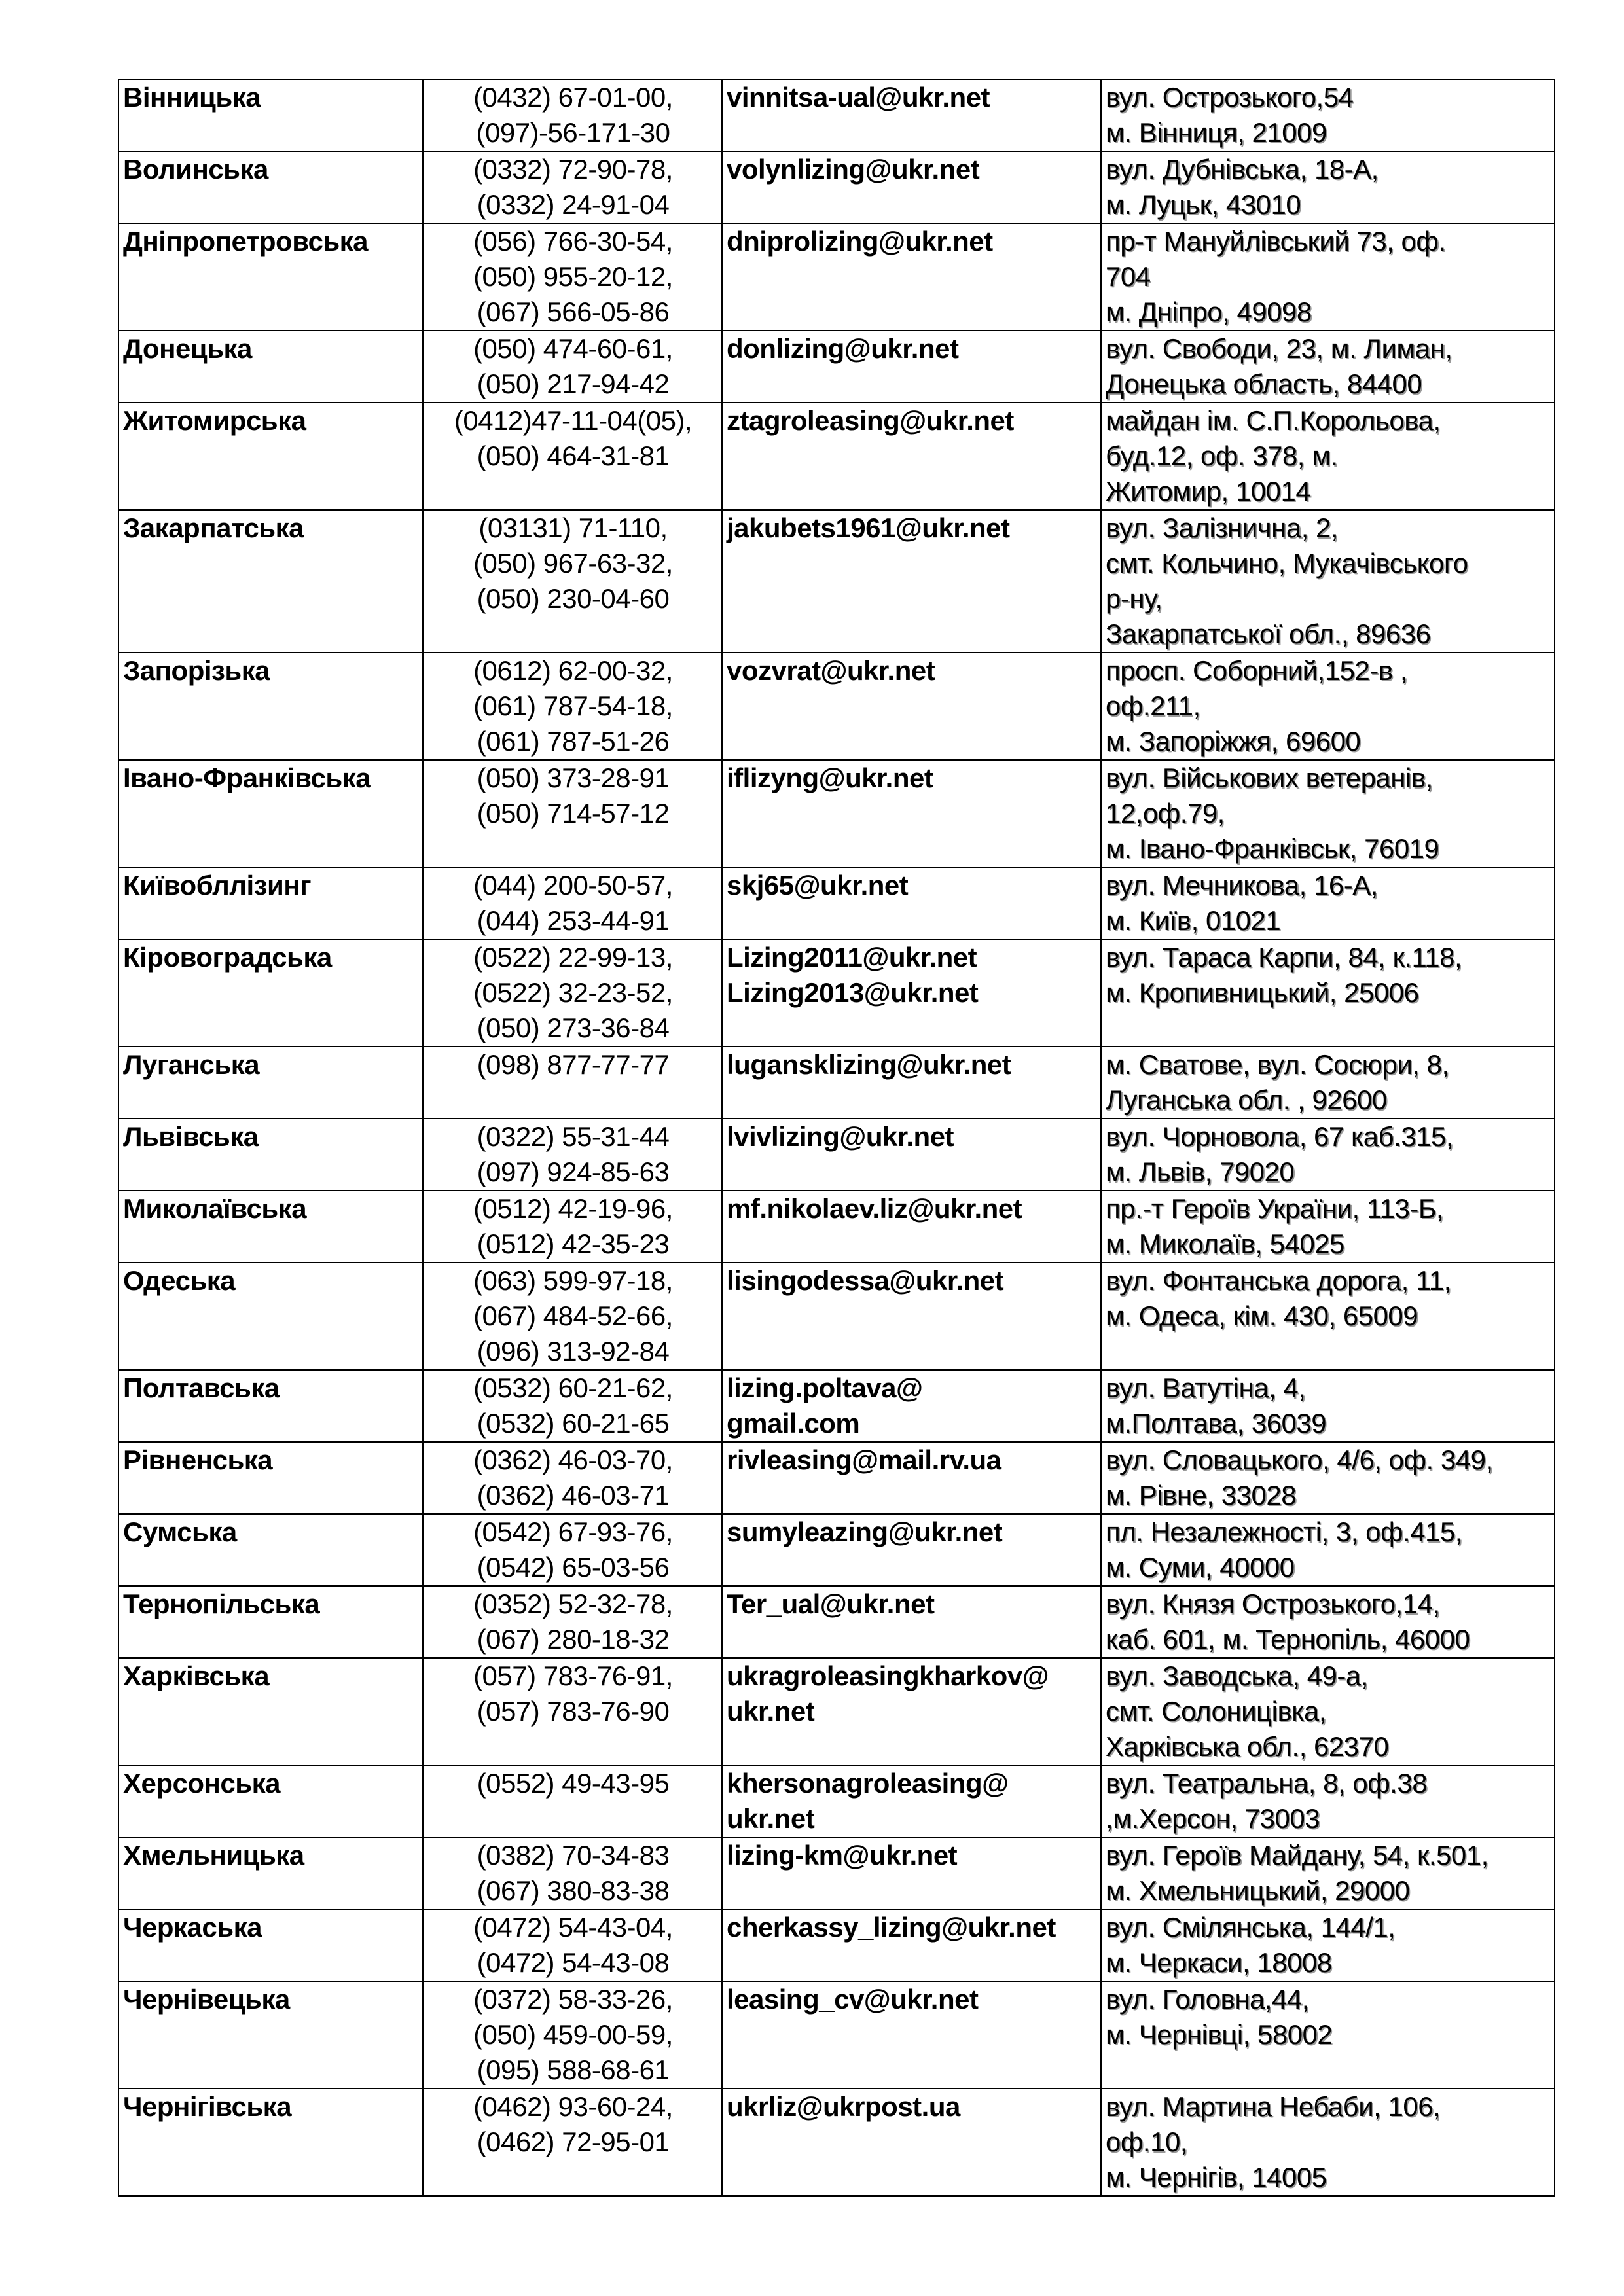  What do you see at coordinates (911, 187) in the screenshot?
I see `email-cell: volynlizing@ukr.net` at bounding box center [911, 187].